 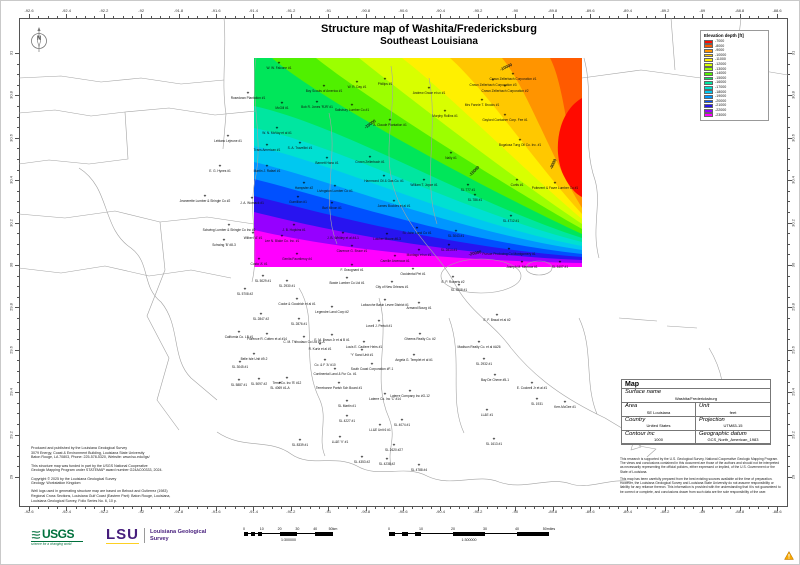 What do you see at coordinates (403, 10) in the screenshot?
I see `lon-label-top: -90.6` at bounding box center [403, 10].